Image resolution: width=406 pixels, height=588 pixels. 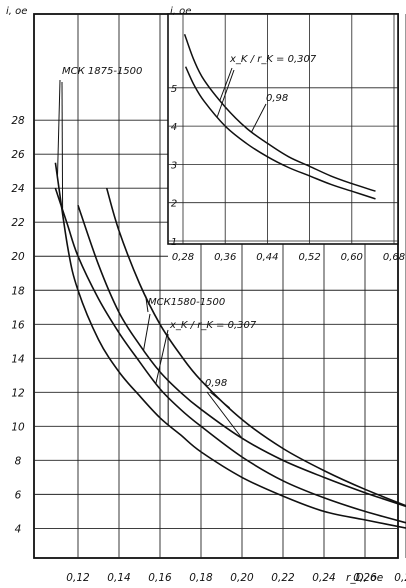 What do you see at coordinates (242, 578) in the screenshot?
I see `main-x-tick-label: 0,20` at bounding box center [242, 578].